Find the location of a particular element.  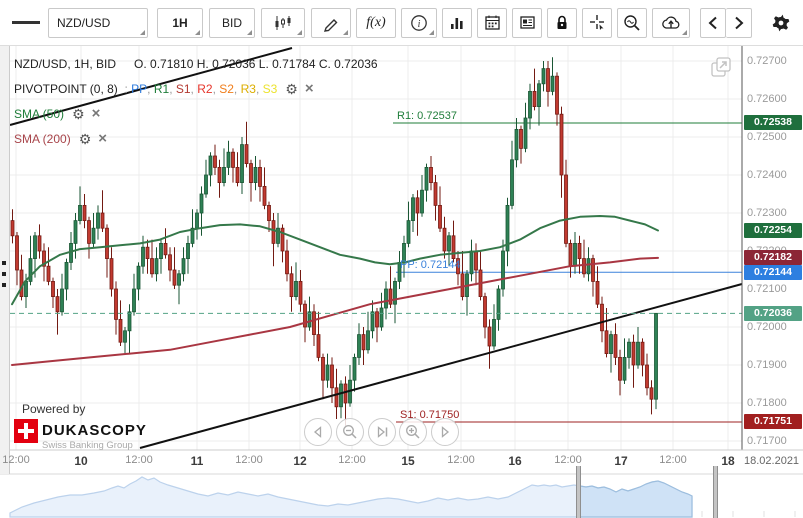

time-tick-label: 17 is located at coordinates (621, 461).